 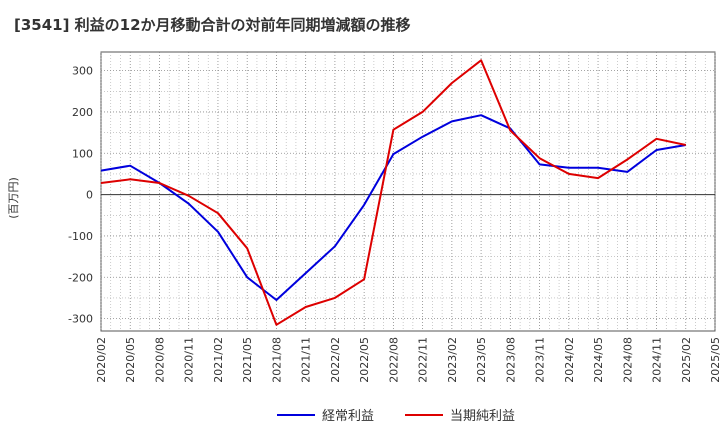 I want to click on y-axis-ticks: -300 -200 -100 0 100 200 300, so click(x=80, y=195).